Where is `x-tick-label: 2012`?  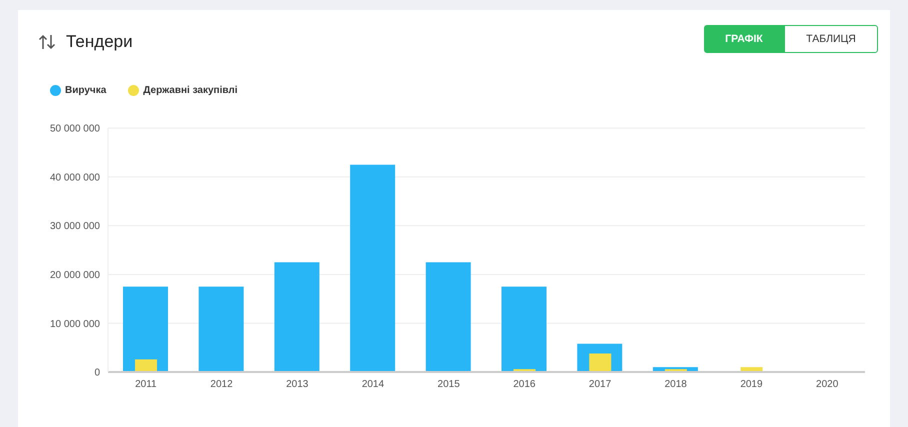
x-tick-label: 2012 is located at coordinates (222, 384).